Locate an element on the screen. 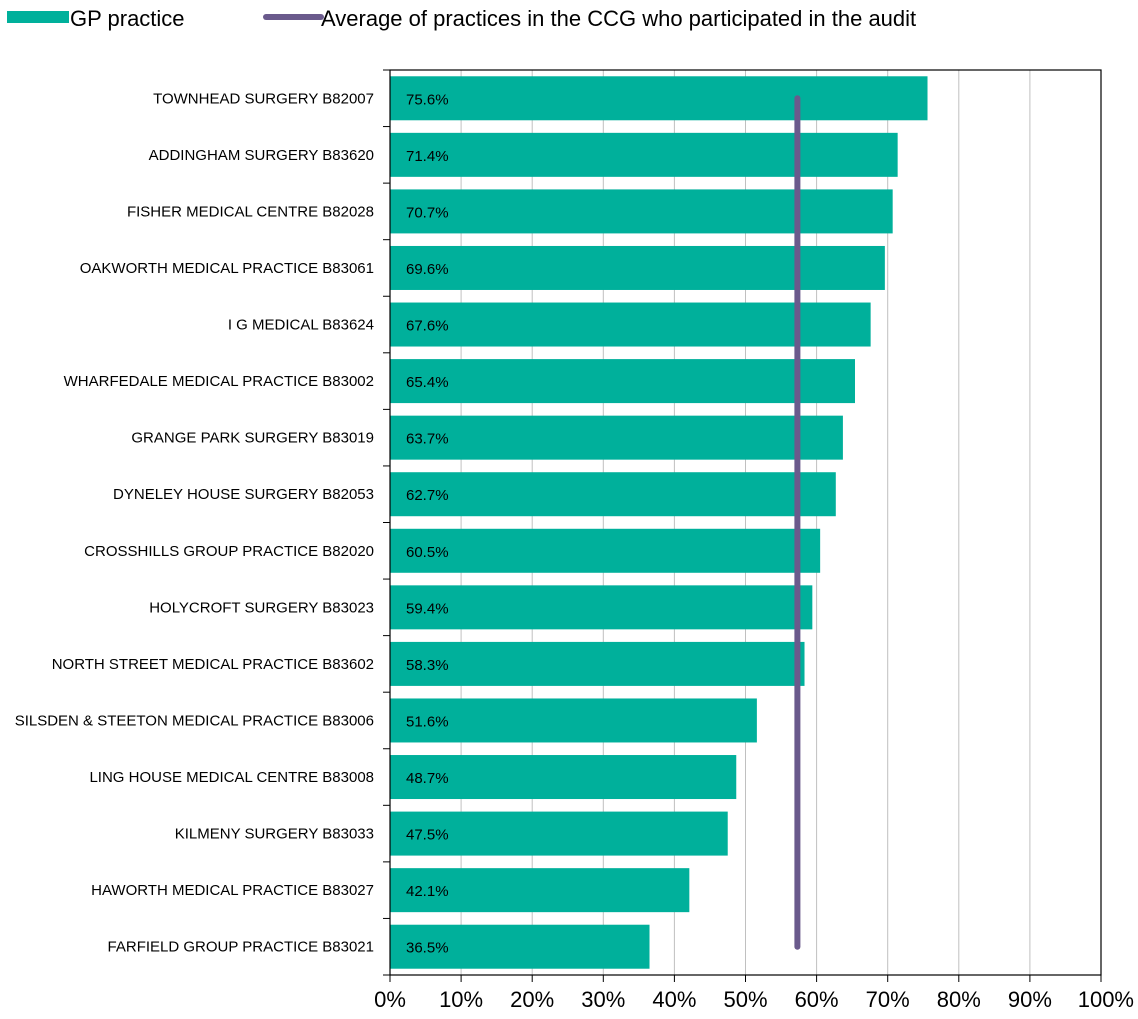 The image size is (1138, 1019). x-tick-label: 80% is located at coordinates (959, 999).